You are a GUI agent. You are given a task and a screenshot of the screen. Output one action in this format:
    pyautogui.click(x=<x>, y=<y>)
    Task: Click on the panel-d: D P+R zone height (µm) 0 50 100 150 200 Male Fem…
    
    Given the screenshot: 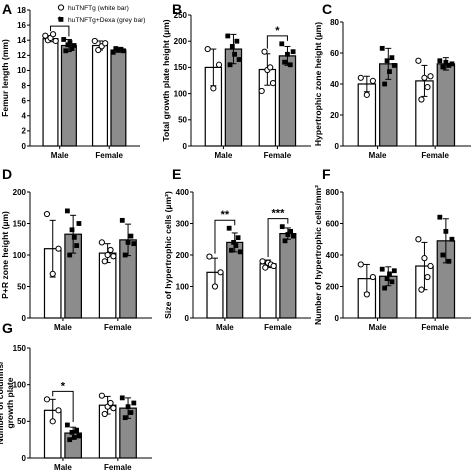 What is the action you would take?
    pyautogui.click(x=76, y=249)
    